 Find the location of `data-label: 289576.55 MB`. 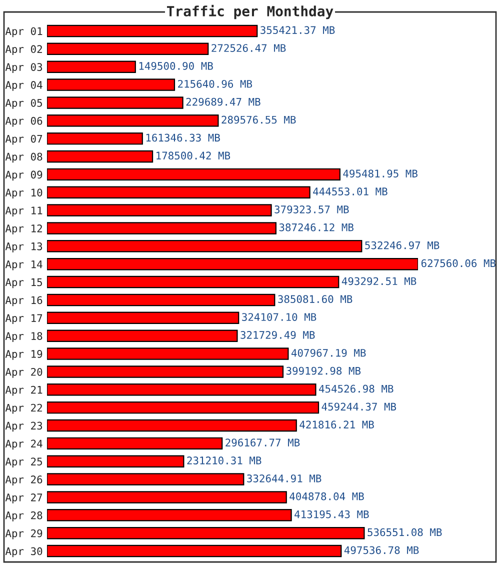

data-label: 289576.55 MB is located at coordinates (259, 120).